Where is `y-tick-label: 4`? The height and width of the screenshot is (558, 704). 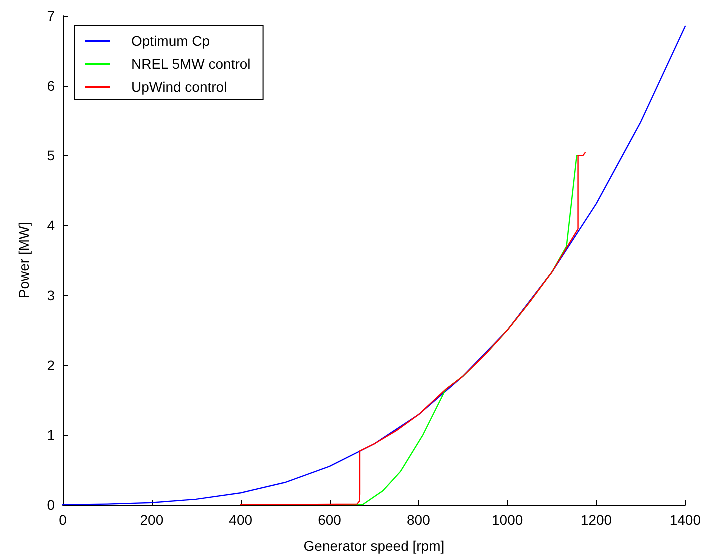
y-tick-label: 4 is located at coordinates (51, 226).